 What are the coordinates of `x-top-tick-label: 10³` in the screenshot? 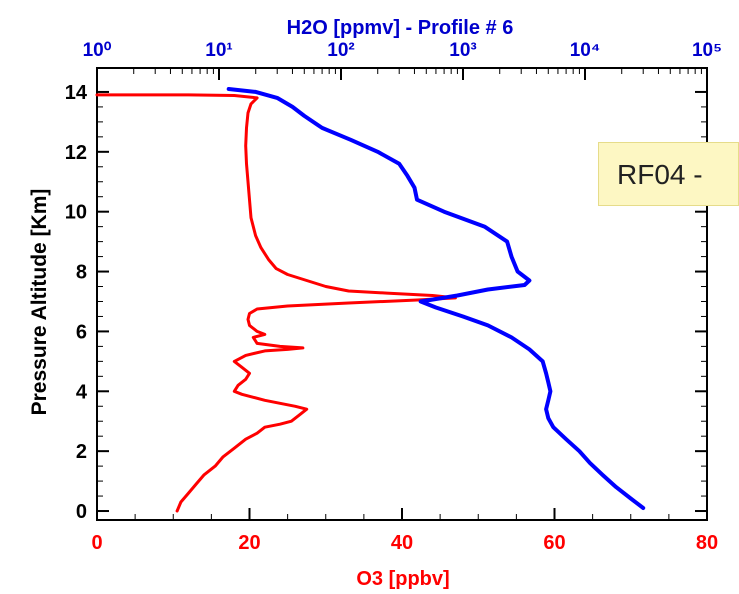 It's located at (462, 50).